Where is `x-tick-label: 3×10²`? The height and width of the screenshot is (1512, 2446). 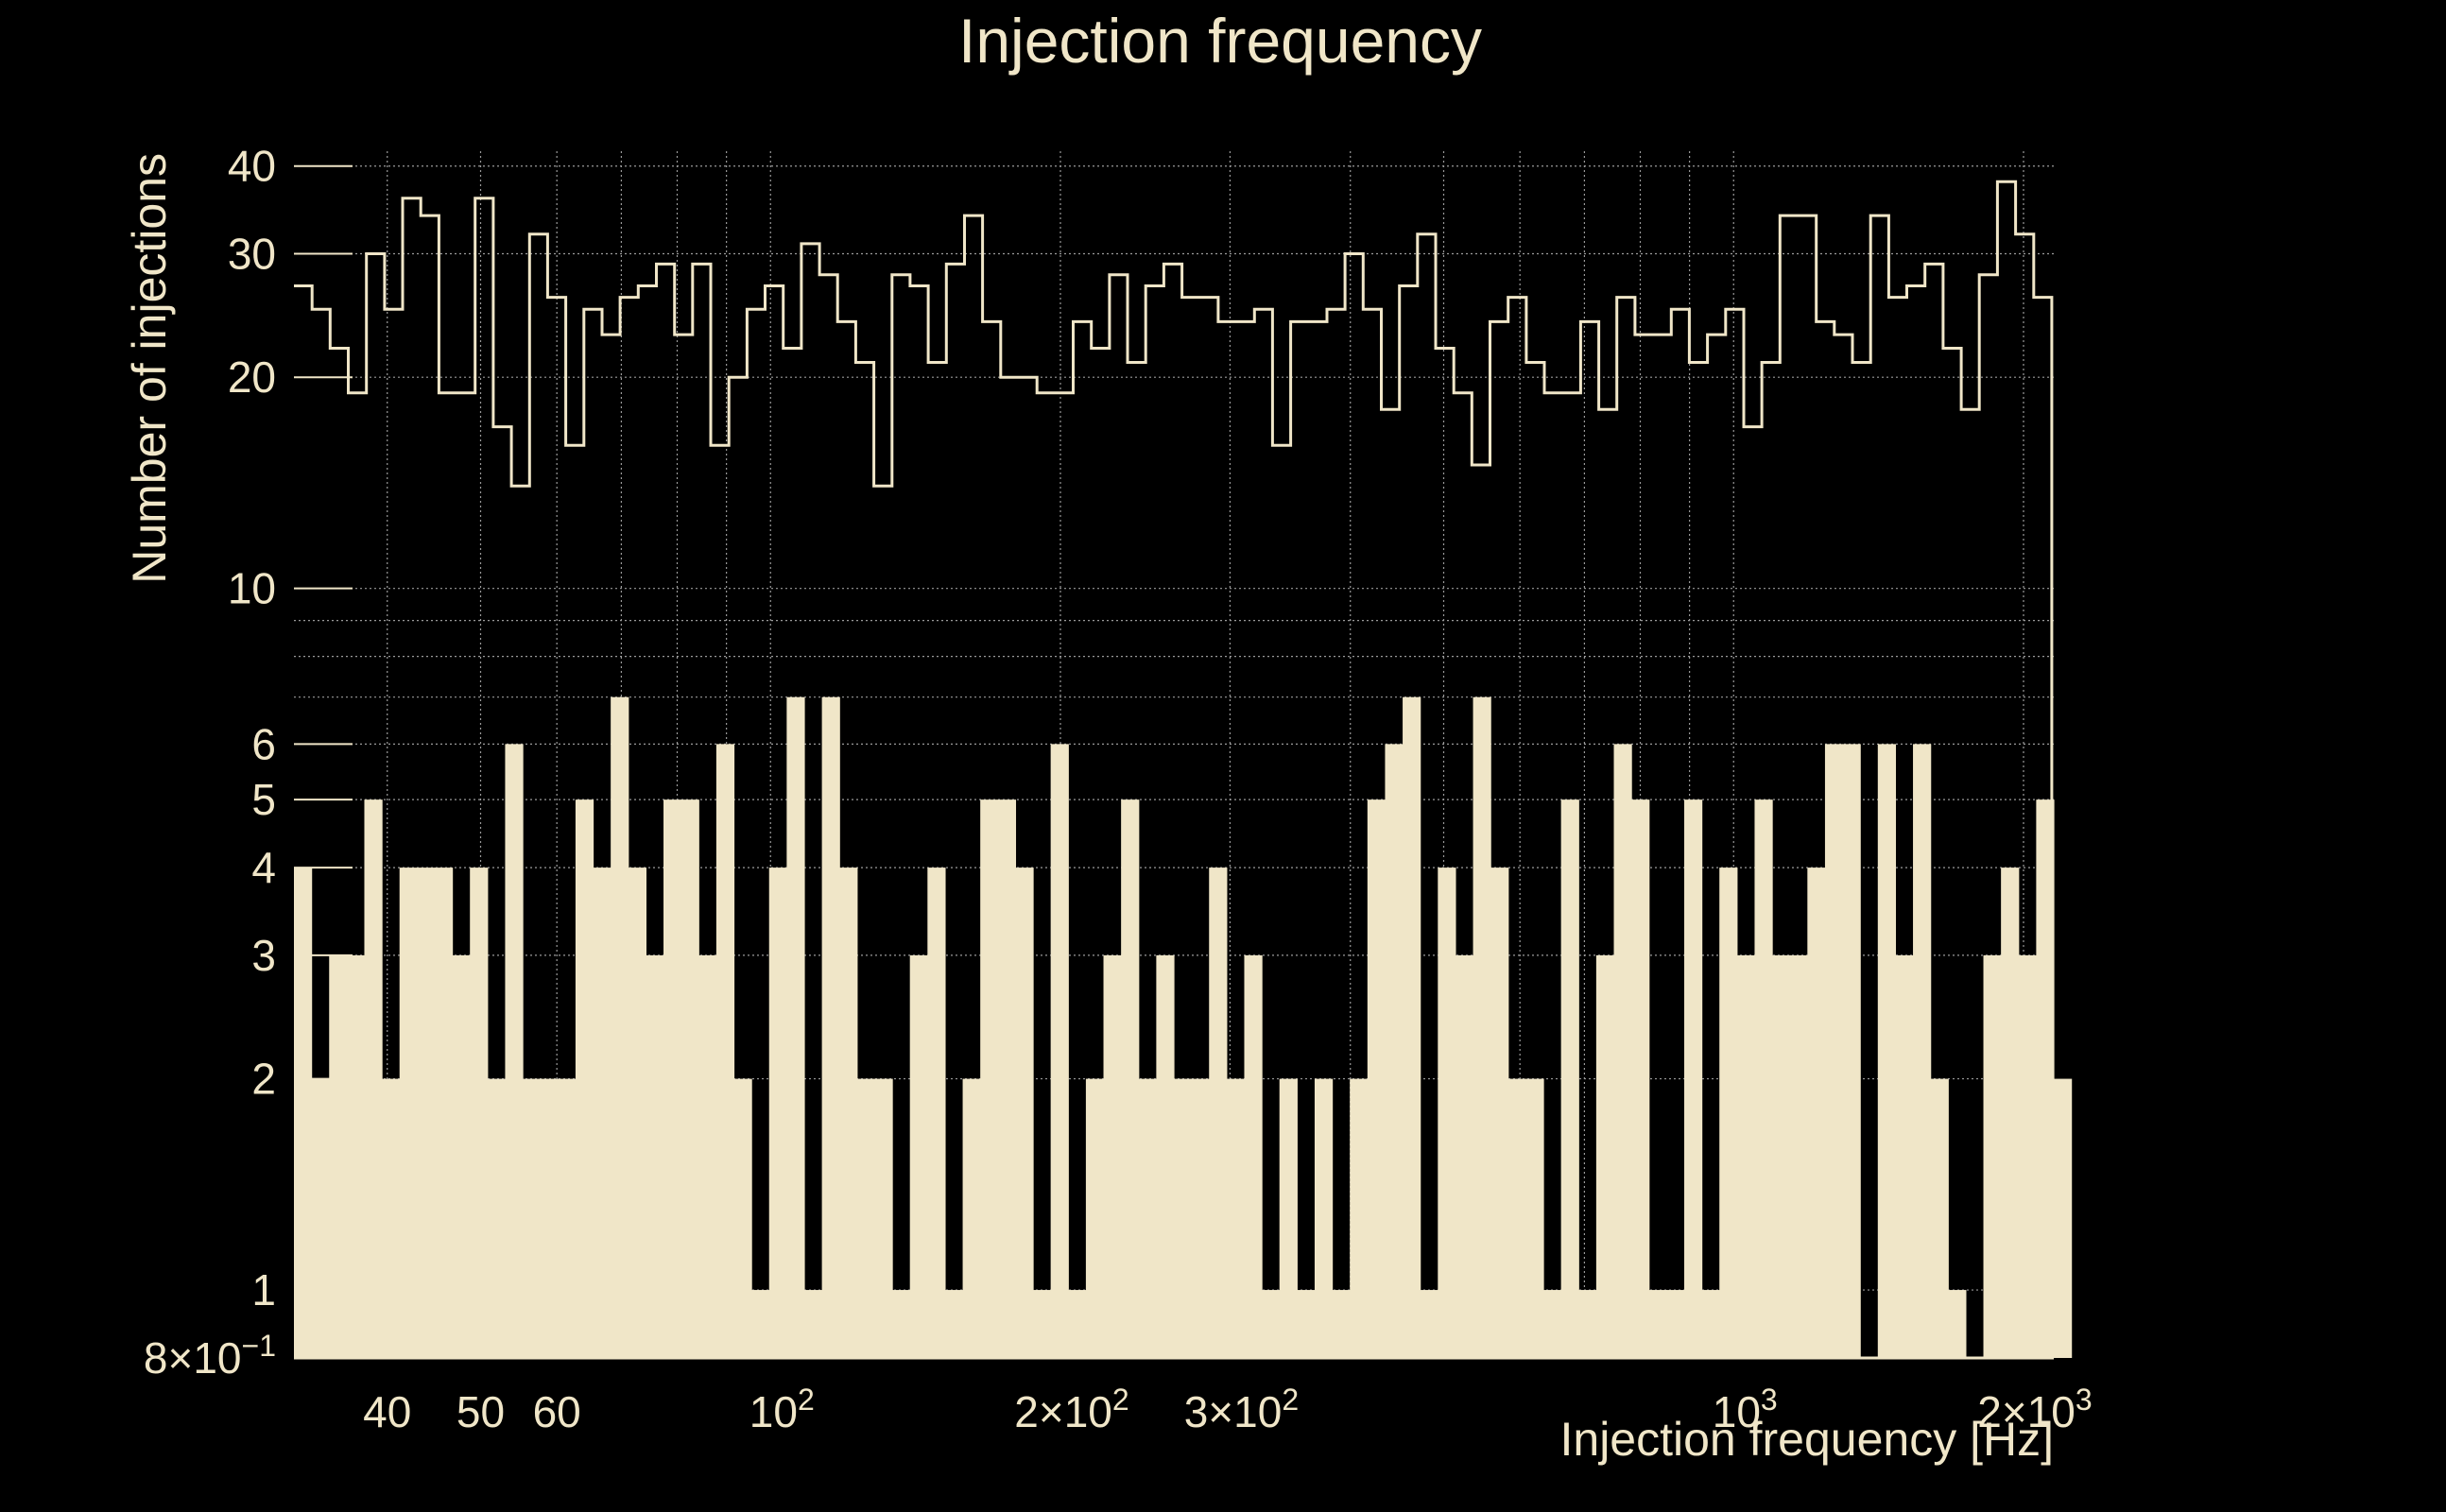
x-tick-label: 3×10² is located at coordinates (1241, 1409).